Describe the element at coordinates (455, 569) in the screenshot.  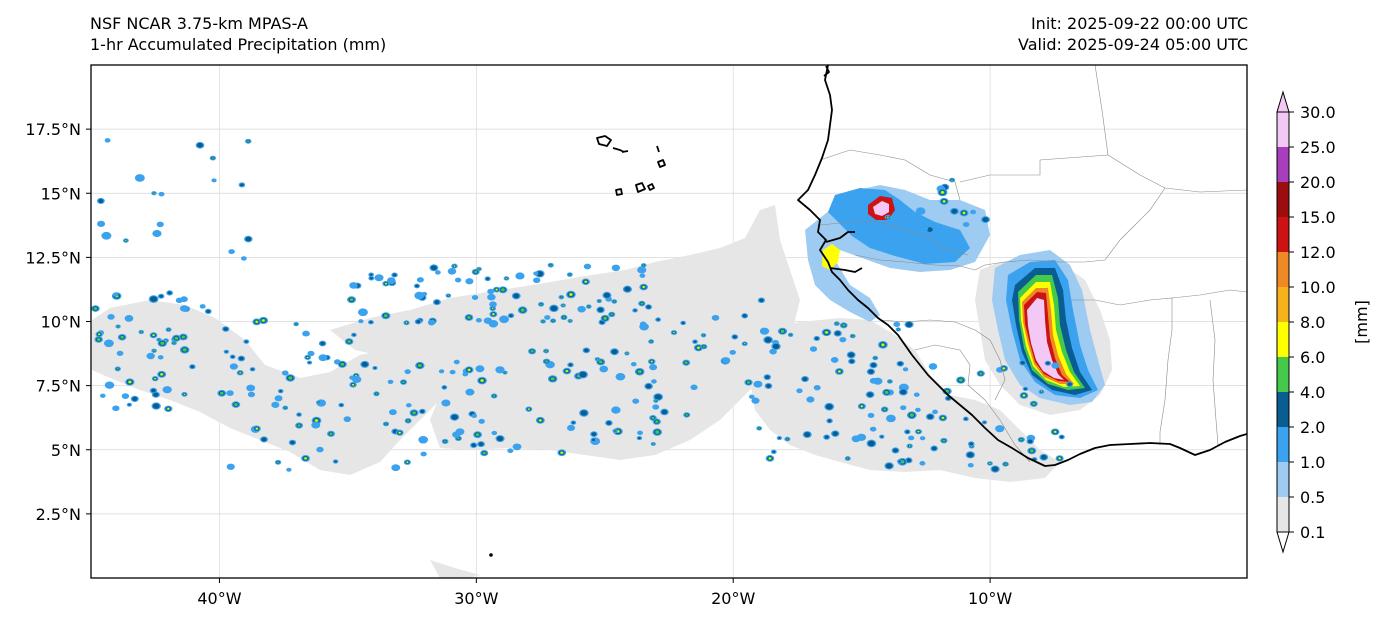
I see `precip-area-south` at that location.